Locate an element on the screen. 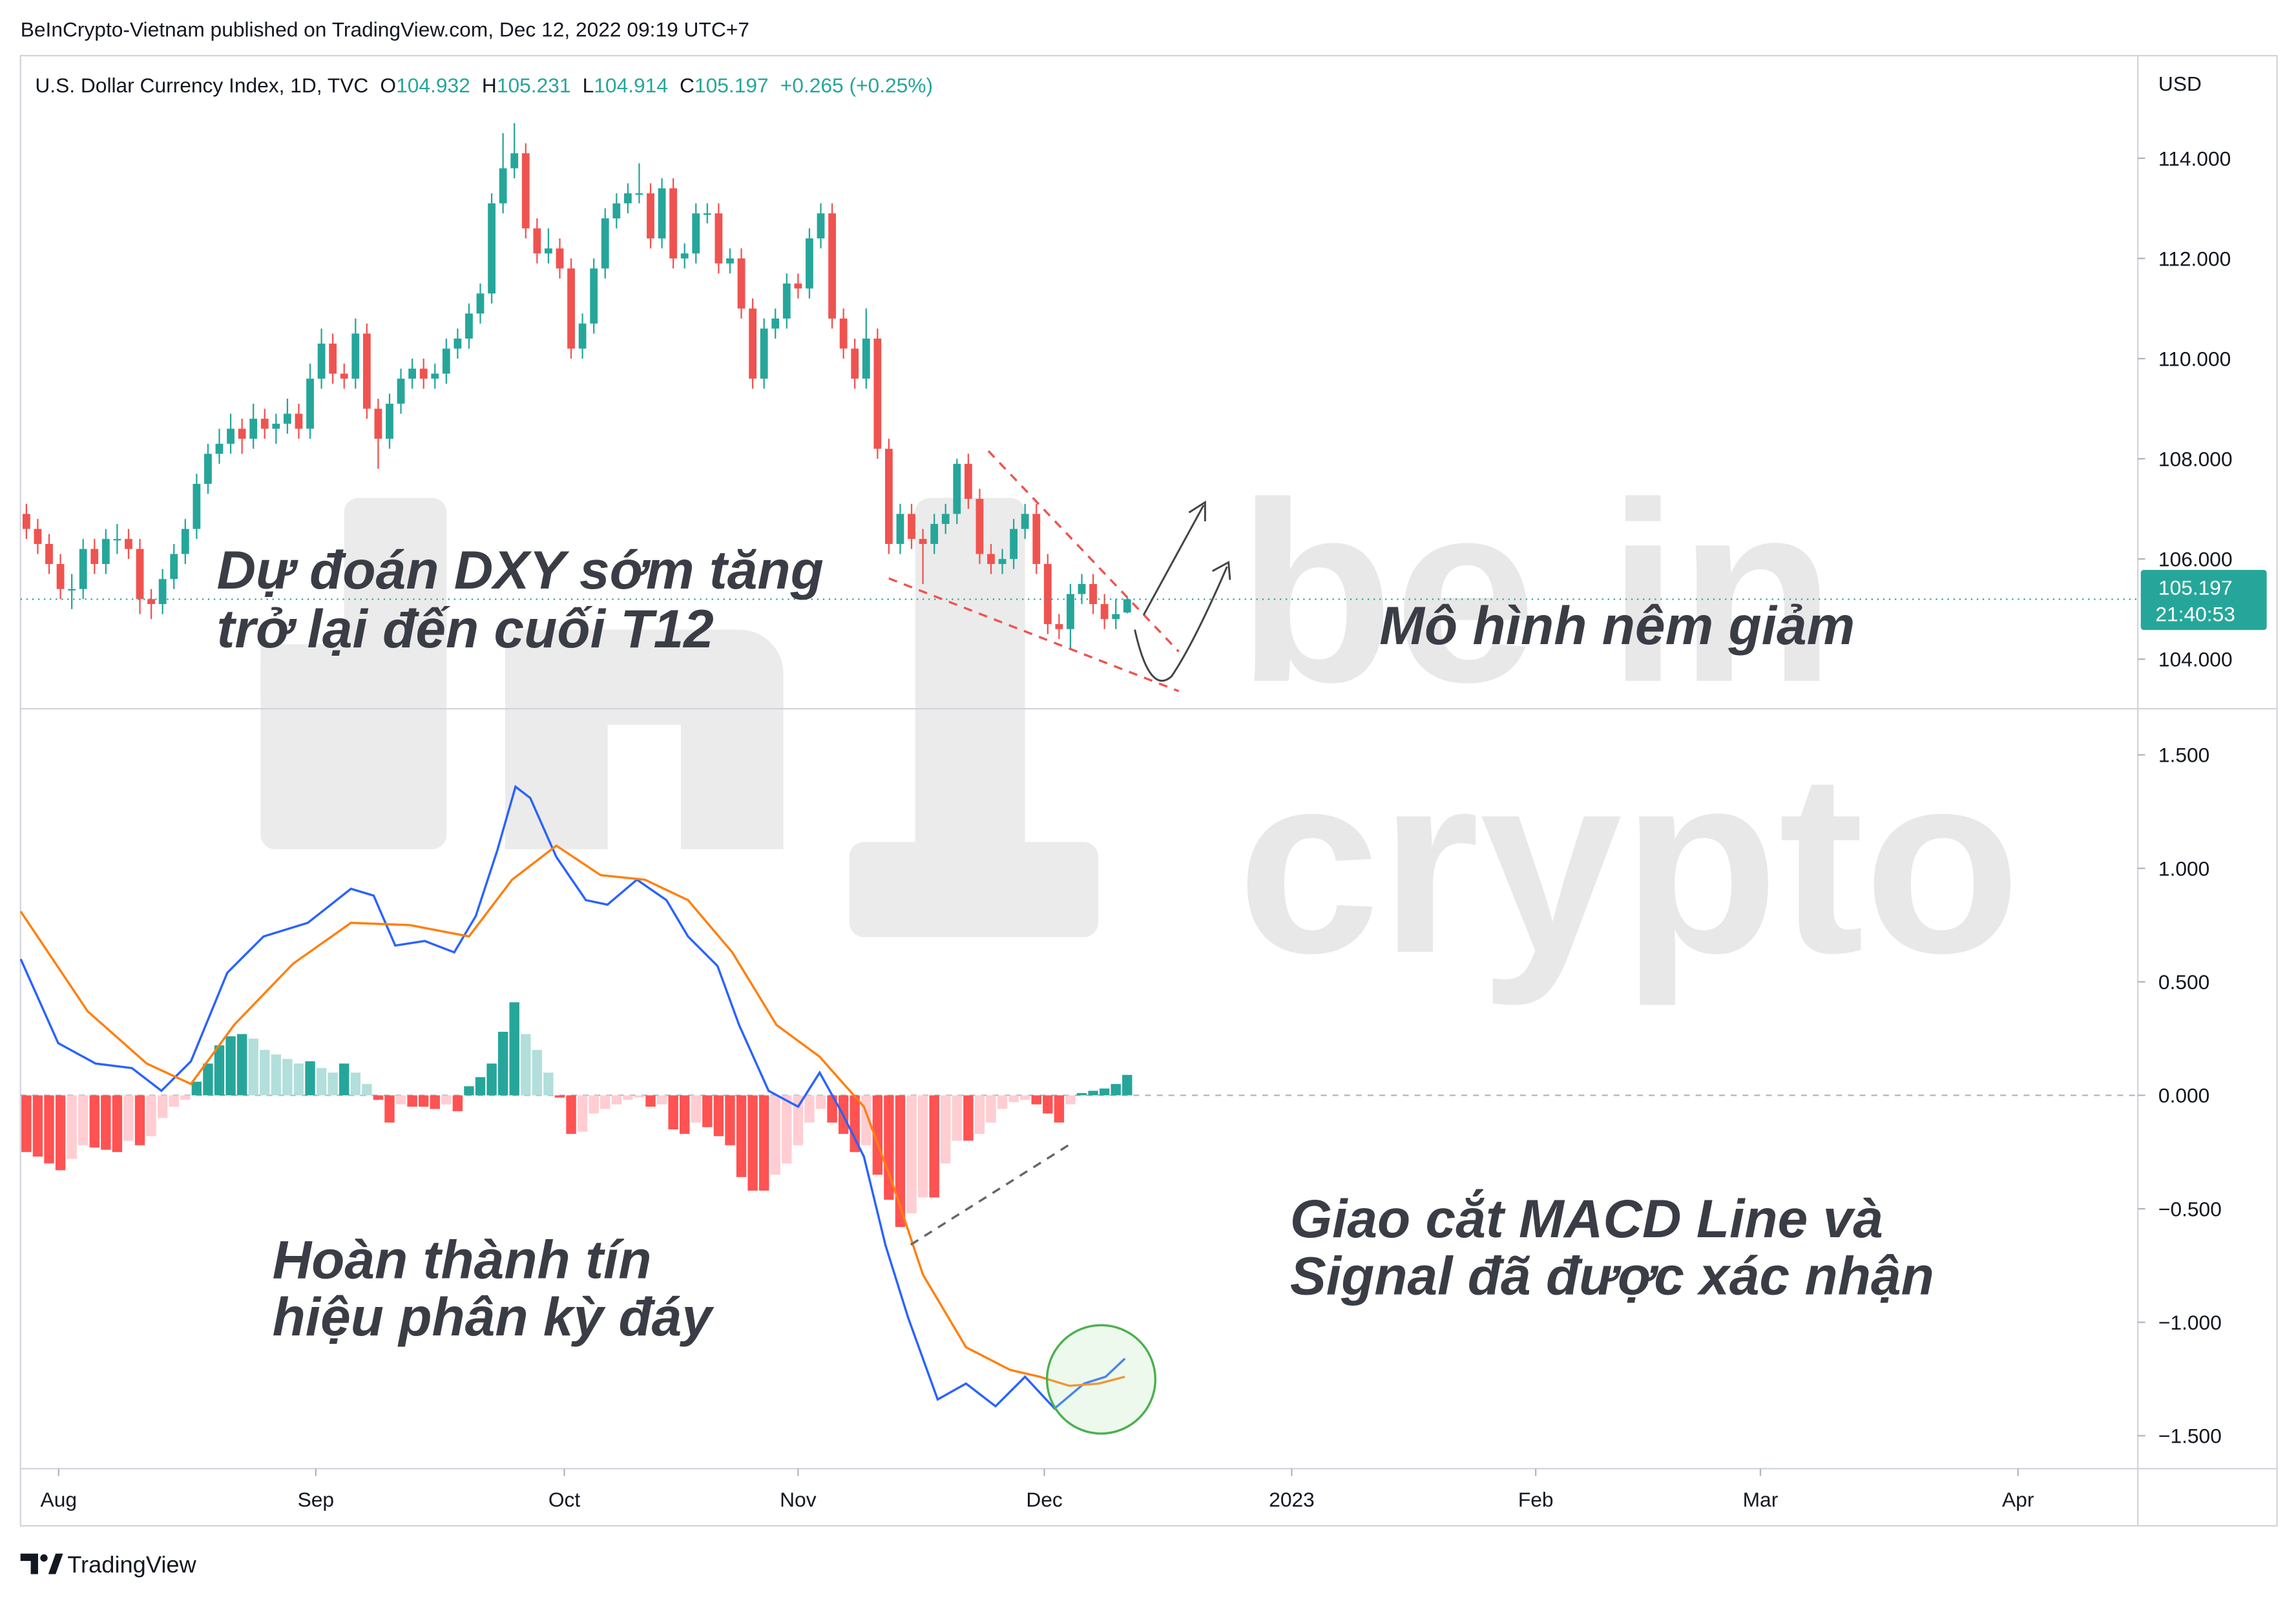 This screenshot has height=1599, width=2296. currency: USD is located at coordinates (2180, 84).